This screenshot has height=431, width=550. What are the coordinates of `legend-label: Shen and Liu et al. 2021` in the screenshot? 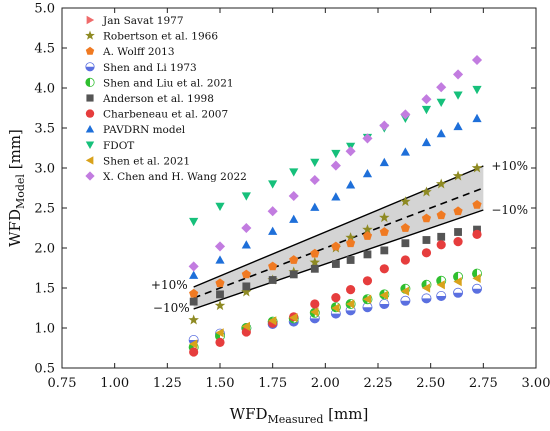 It's located at (168, 83).